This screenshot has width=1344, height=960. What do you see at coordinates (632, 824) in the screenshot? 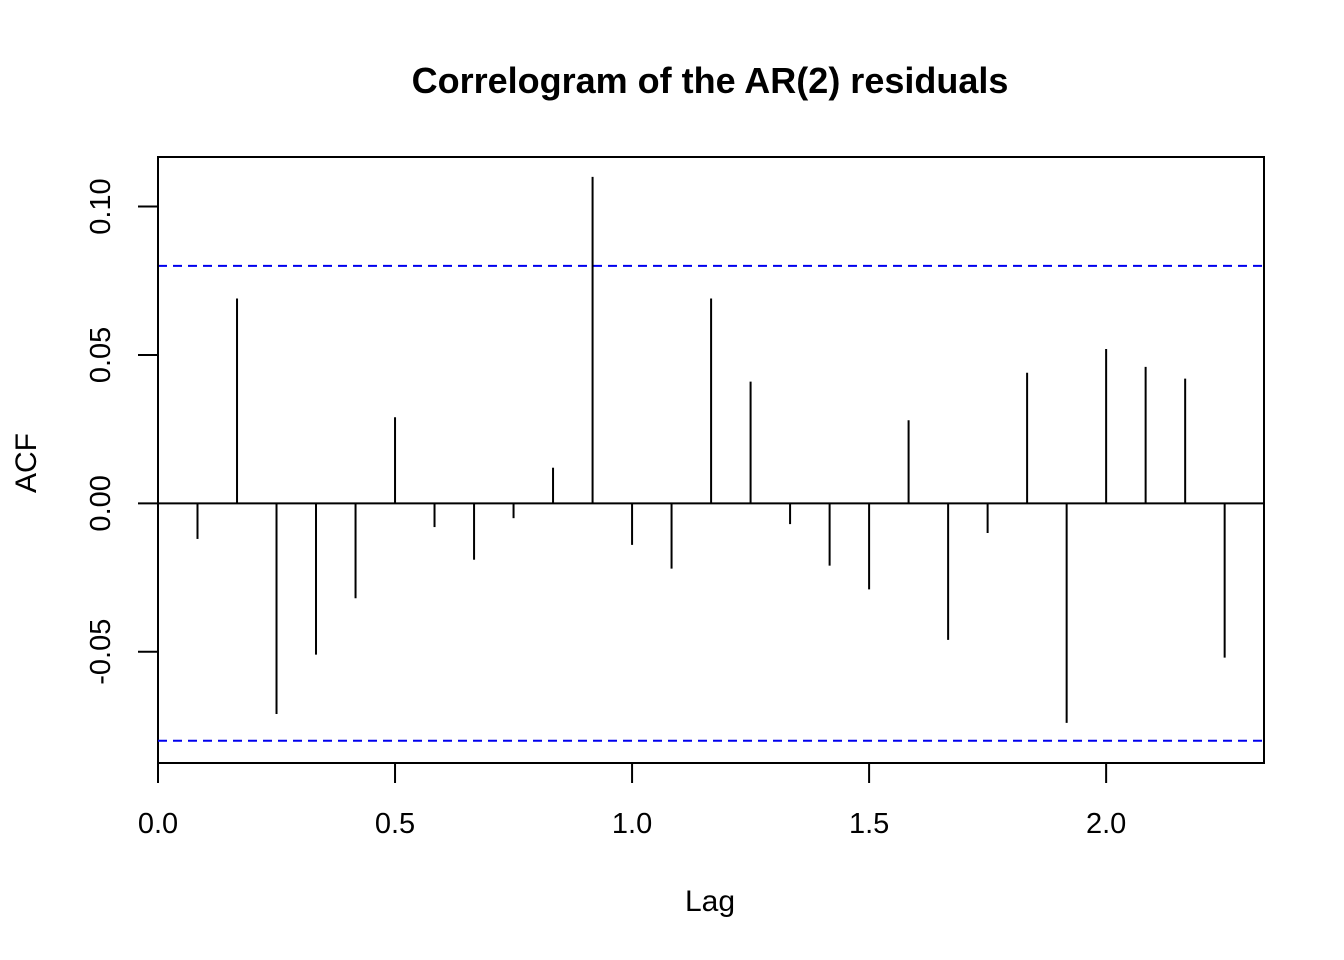
I see `x-tick-label: 1.0` at bounding box center [632, 824].